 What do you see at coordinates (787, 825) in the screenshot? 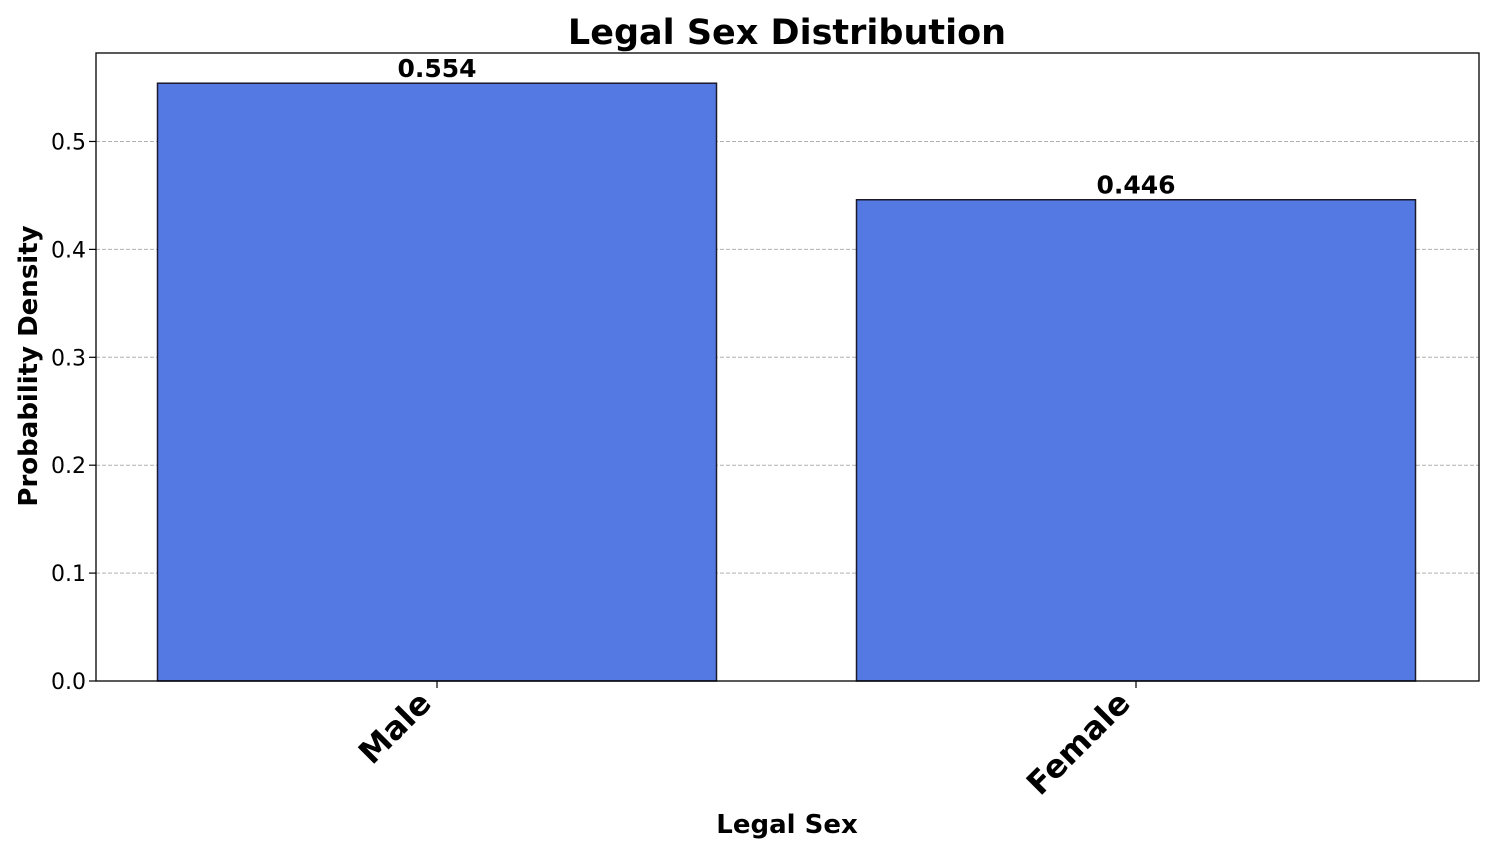
I see `x-axis-label: Legal Sex` at bounding box center [787, 825].